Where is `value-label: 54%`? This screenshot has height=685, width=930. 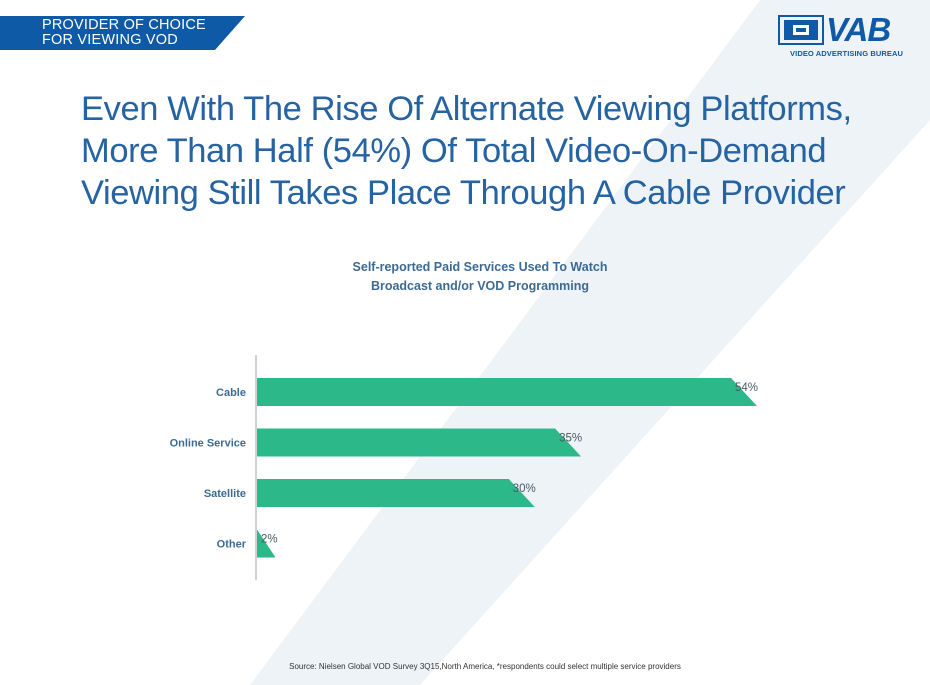 value-label: 54% is located at coordinates (746, 388).